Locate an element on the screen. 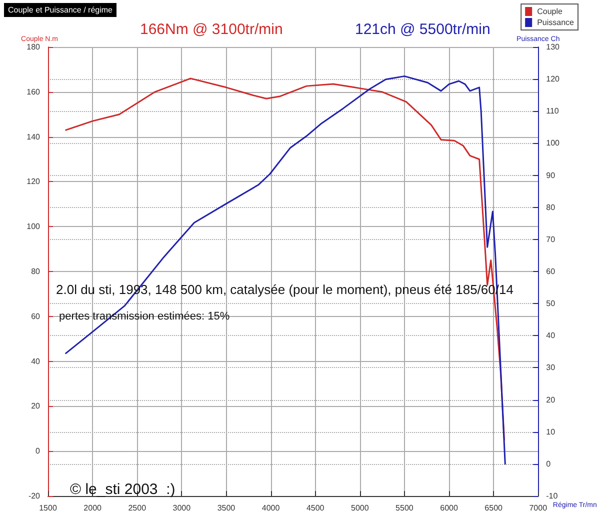  x-tick-label: 2000 is located at coordinates (93, 508).